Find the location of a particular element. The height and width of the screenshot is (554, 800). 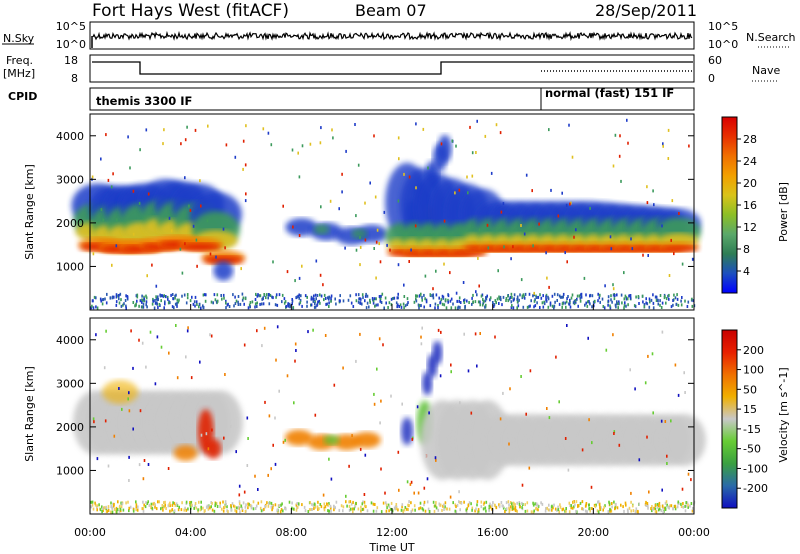

title: Fort Hays West (fitACF) is located at coordinates (190, 11).